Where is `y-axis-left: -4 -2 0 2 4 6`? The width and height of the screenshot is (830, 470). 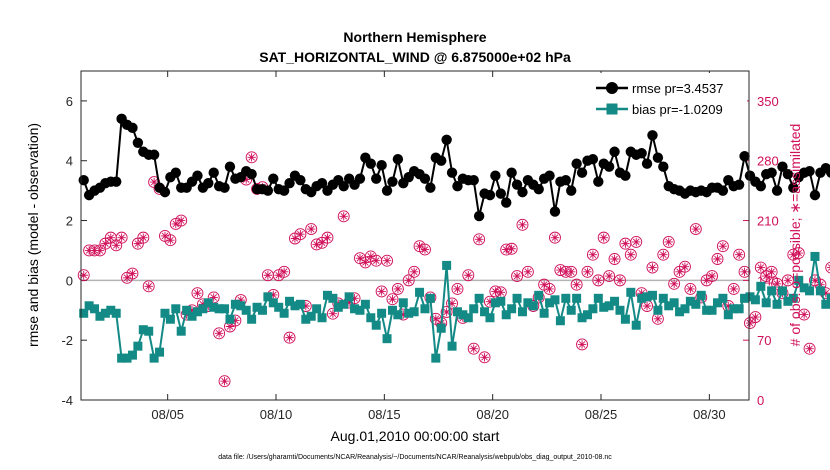 y-axis-left: -4 -2 0 2 4 6 is located at coordinates (74, 251).